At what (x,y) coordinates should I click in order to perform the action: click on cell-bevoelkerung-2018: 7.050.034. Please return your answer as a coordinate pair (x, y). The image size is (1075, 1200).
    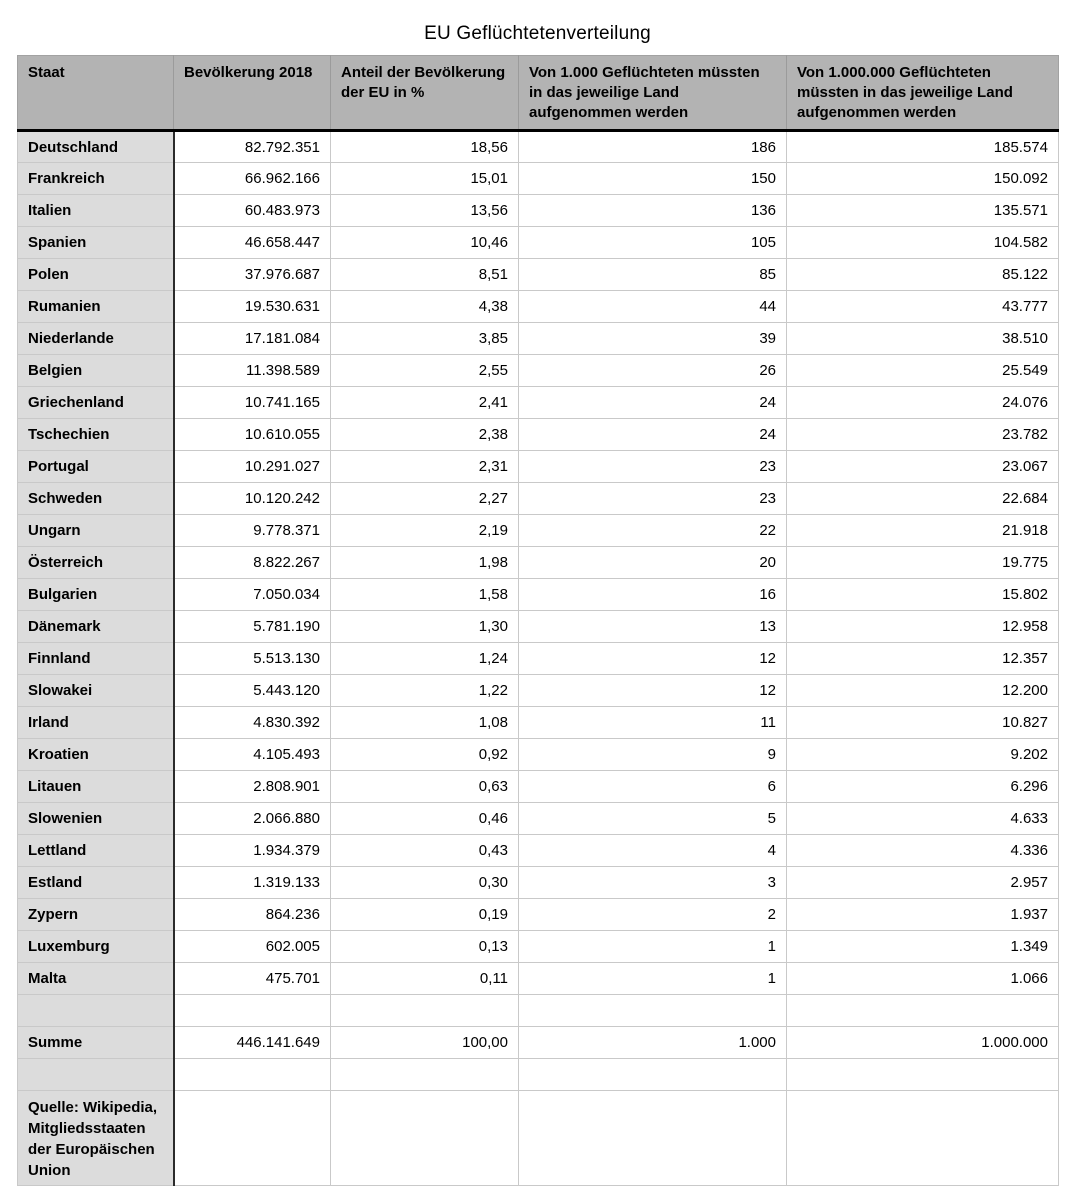
    Looking at the image, I should click on (252, 594).